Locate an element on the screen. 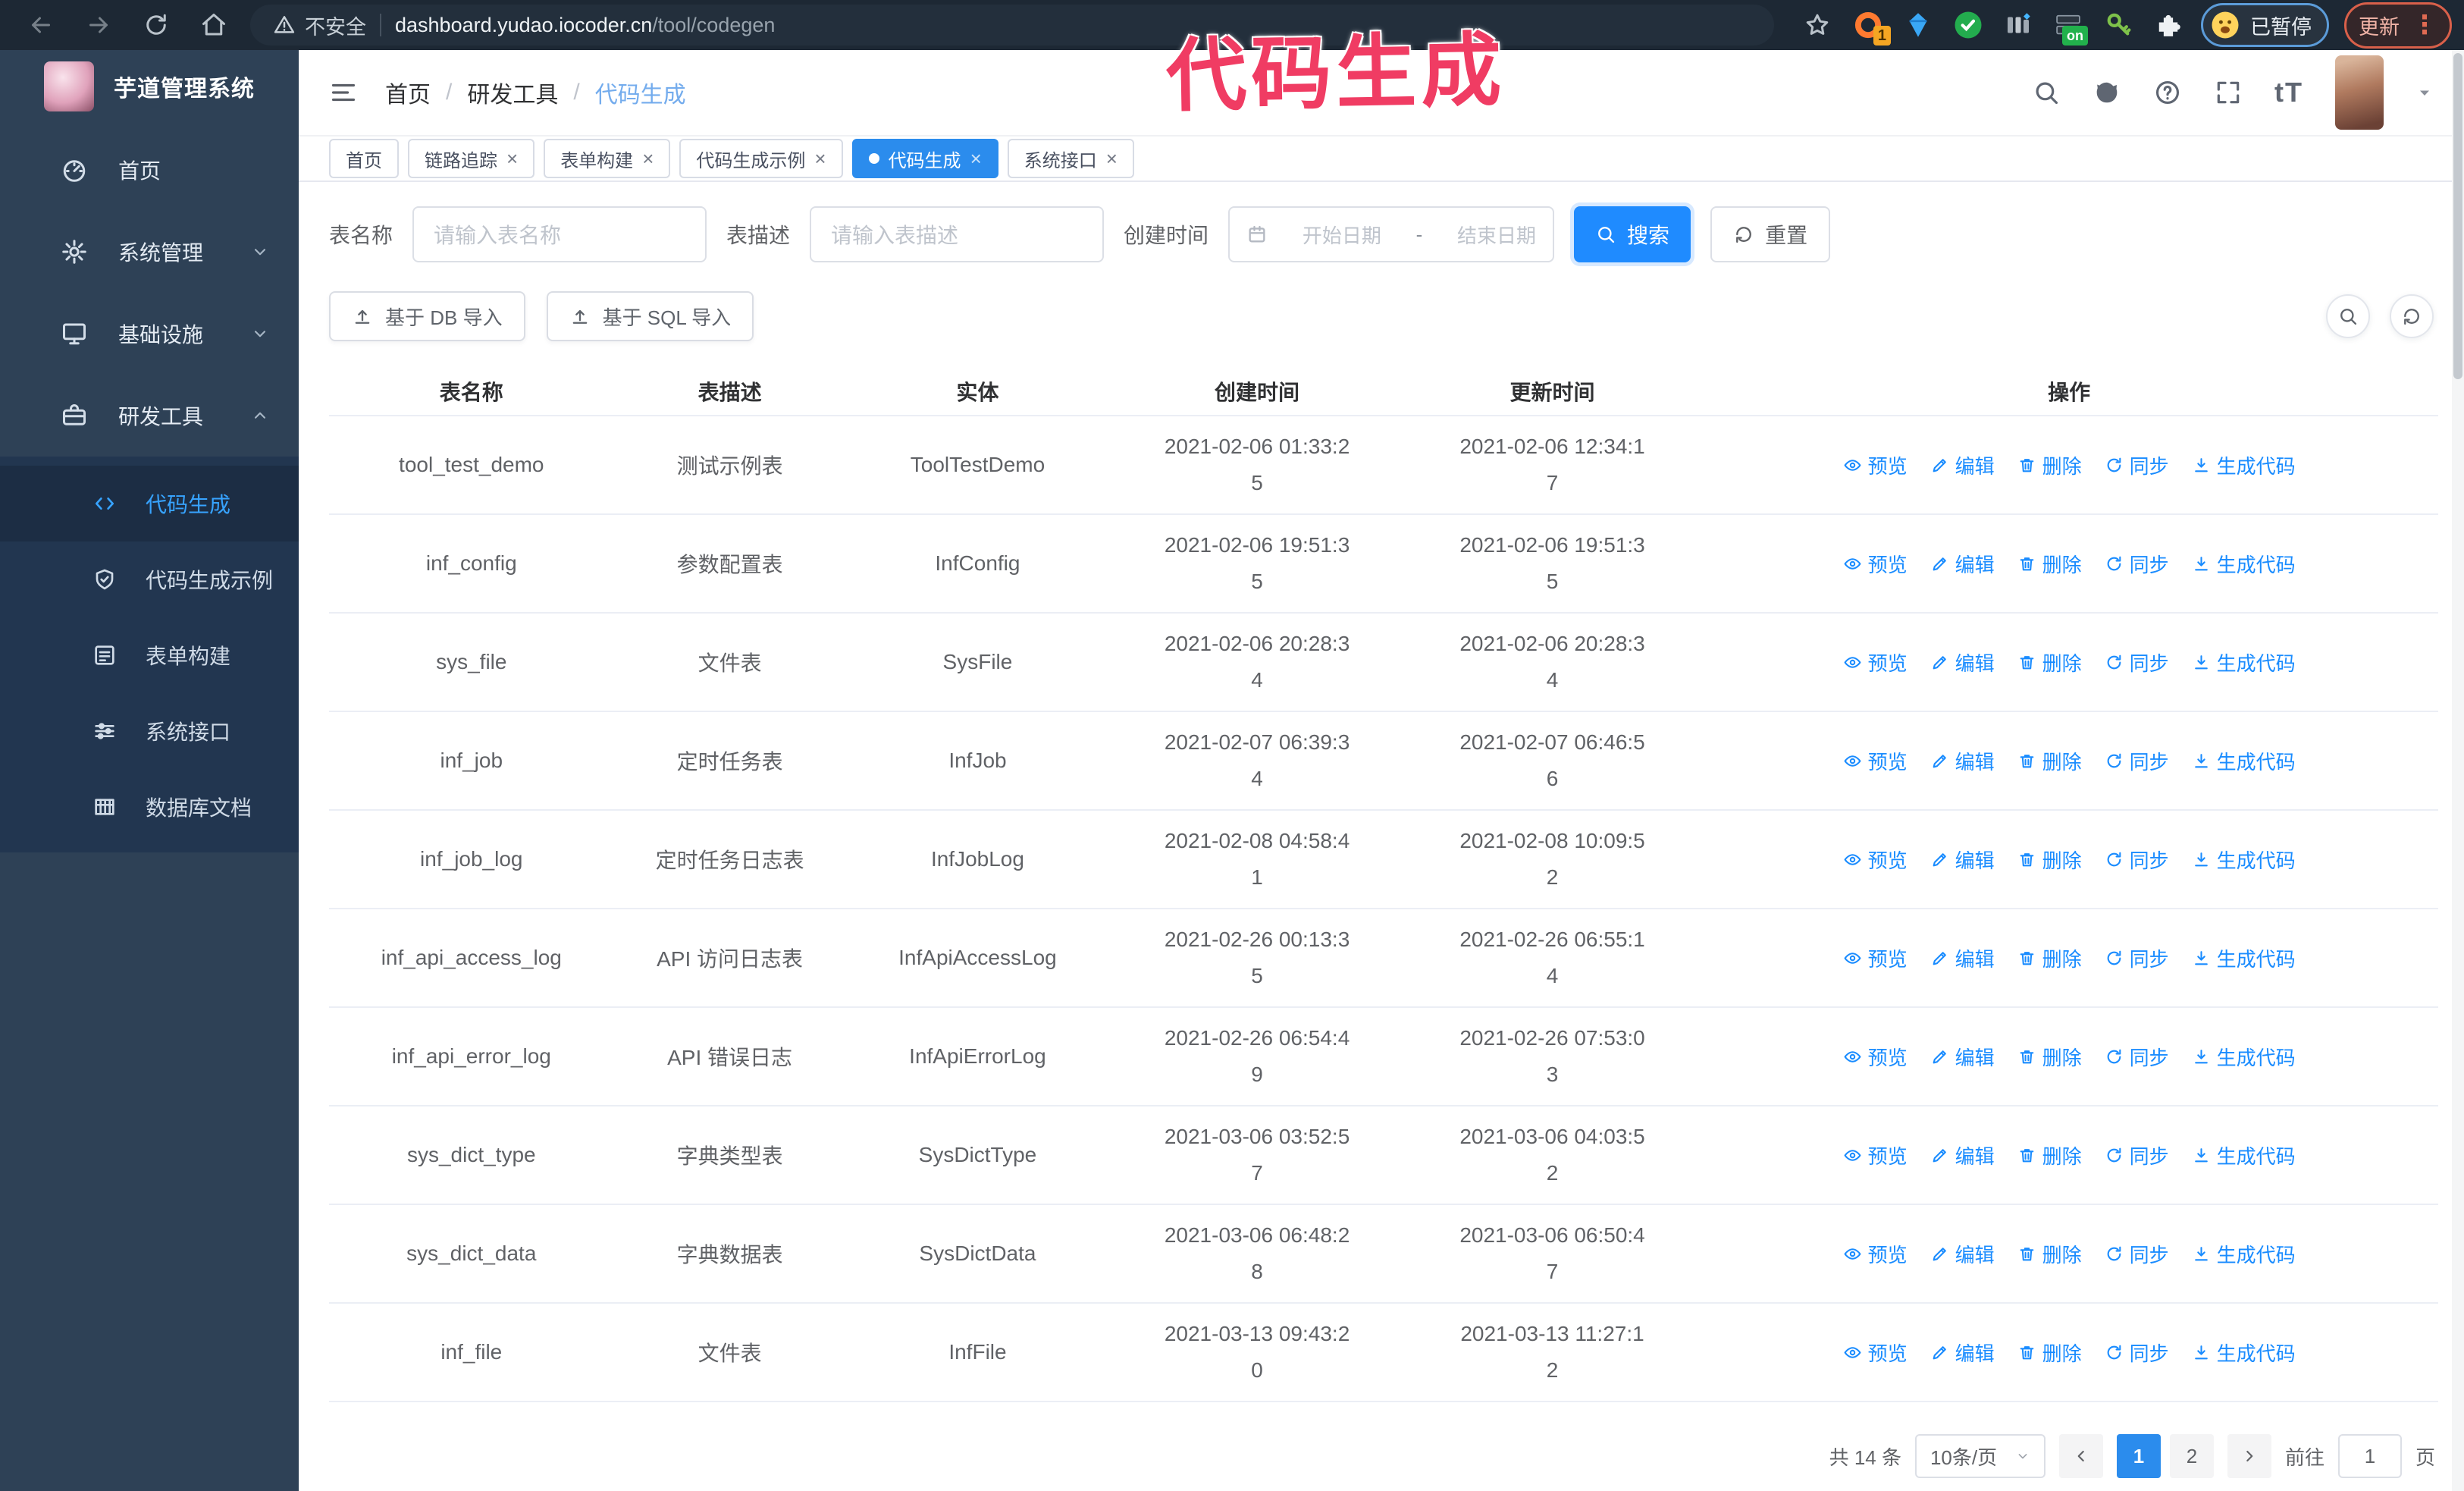 This screenshot has width=2464, height=1491. hamburger-icon is located at coordinates (343, 92).